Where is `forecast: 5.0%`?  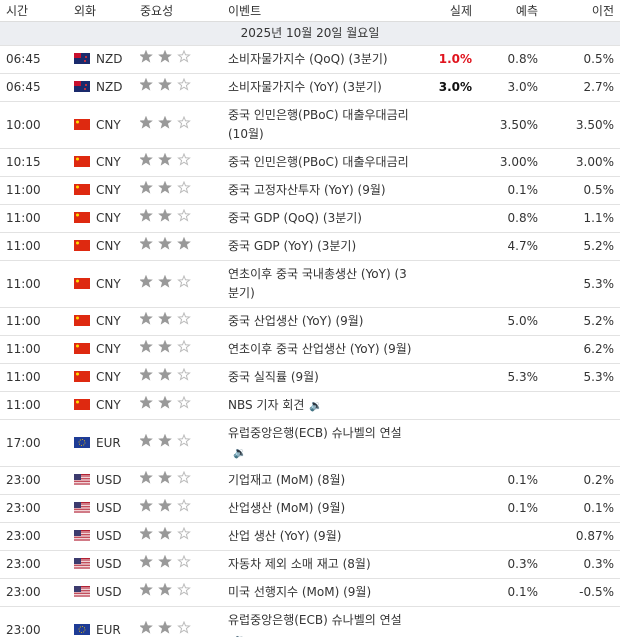
forecast: 5.0% is located at coordinates (523, 321).